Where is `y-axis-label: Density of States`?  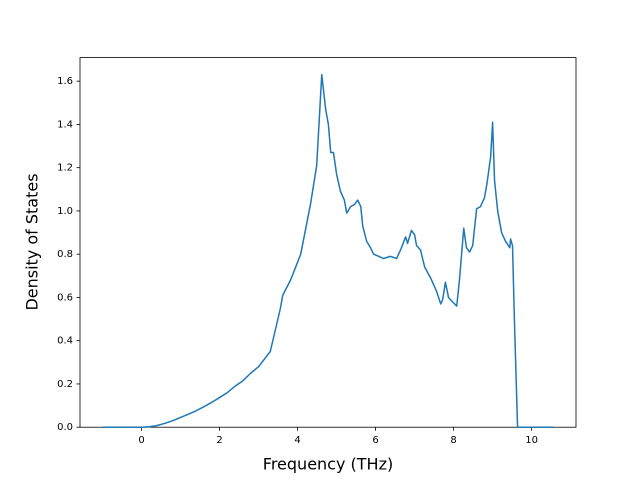
y-axis-label: Density of States is located at coordinates (32, 241).